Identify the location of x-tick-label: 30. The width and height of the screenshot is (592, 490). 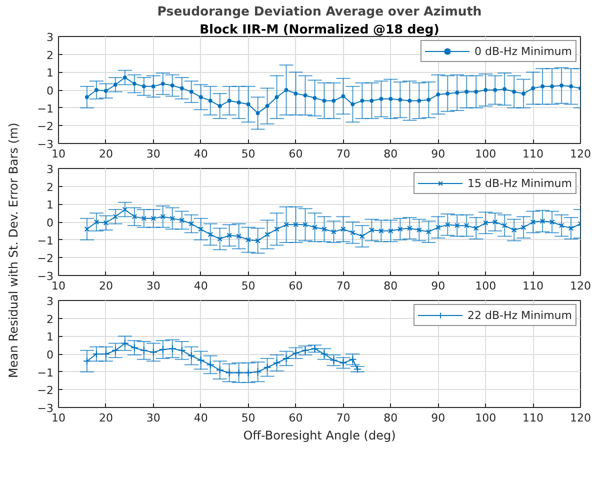
(153, 418).